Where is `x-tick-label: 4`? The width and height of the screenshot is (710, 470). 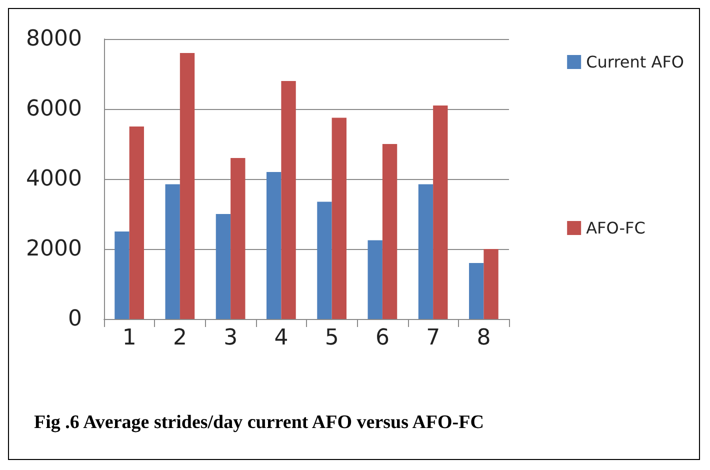
x-tick-label: 4 is located at coordinates (281, 338).